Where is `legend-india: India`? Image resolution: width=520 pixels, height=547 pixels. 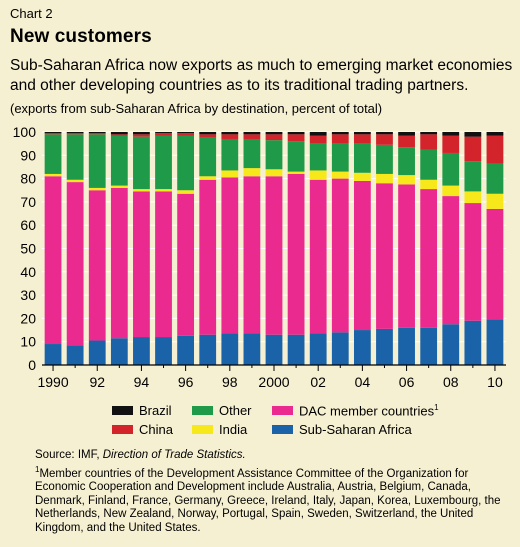
legend-india: India is located at coordinates (219, 429).